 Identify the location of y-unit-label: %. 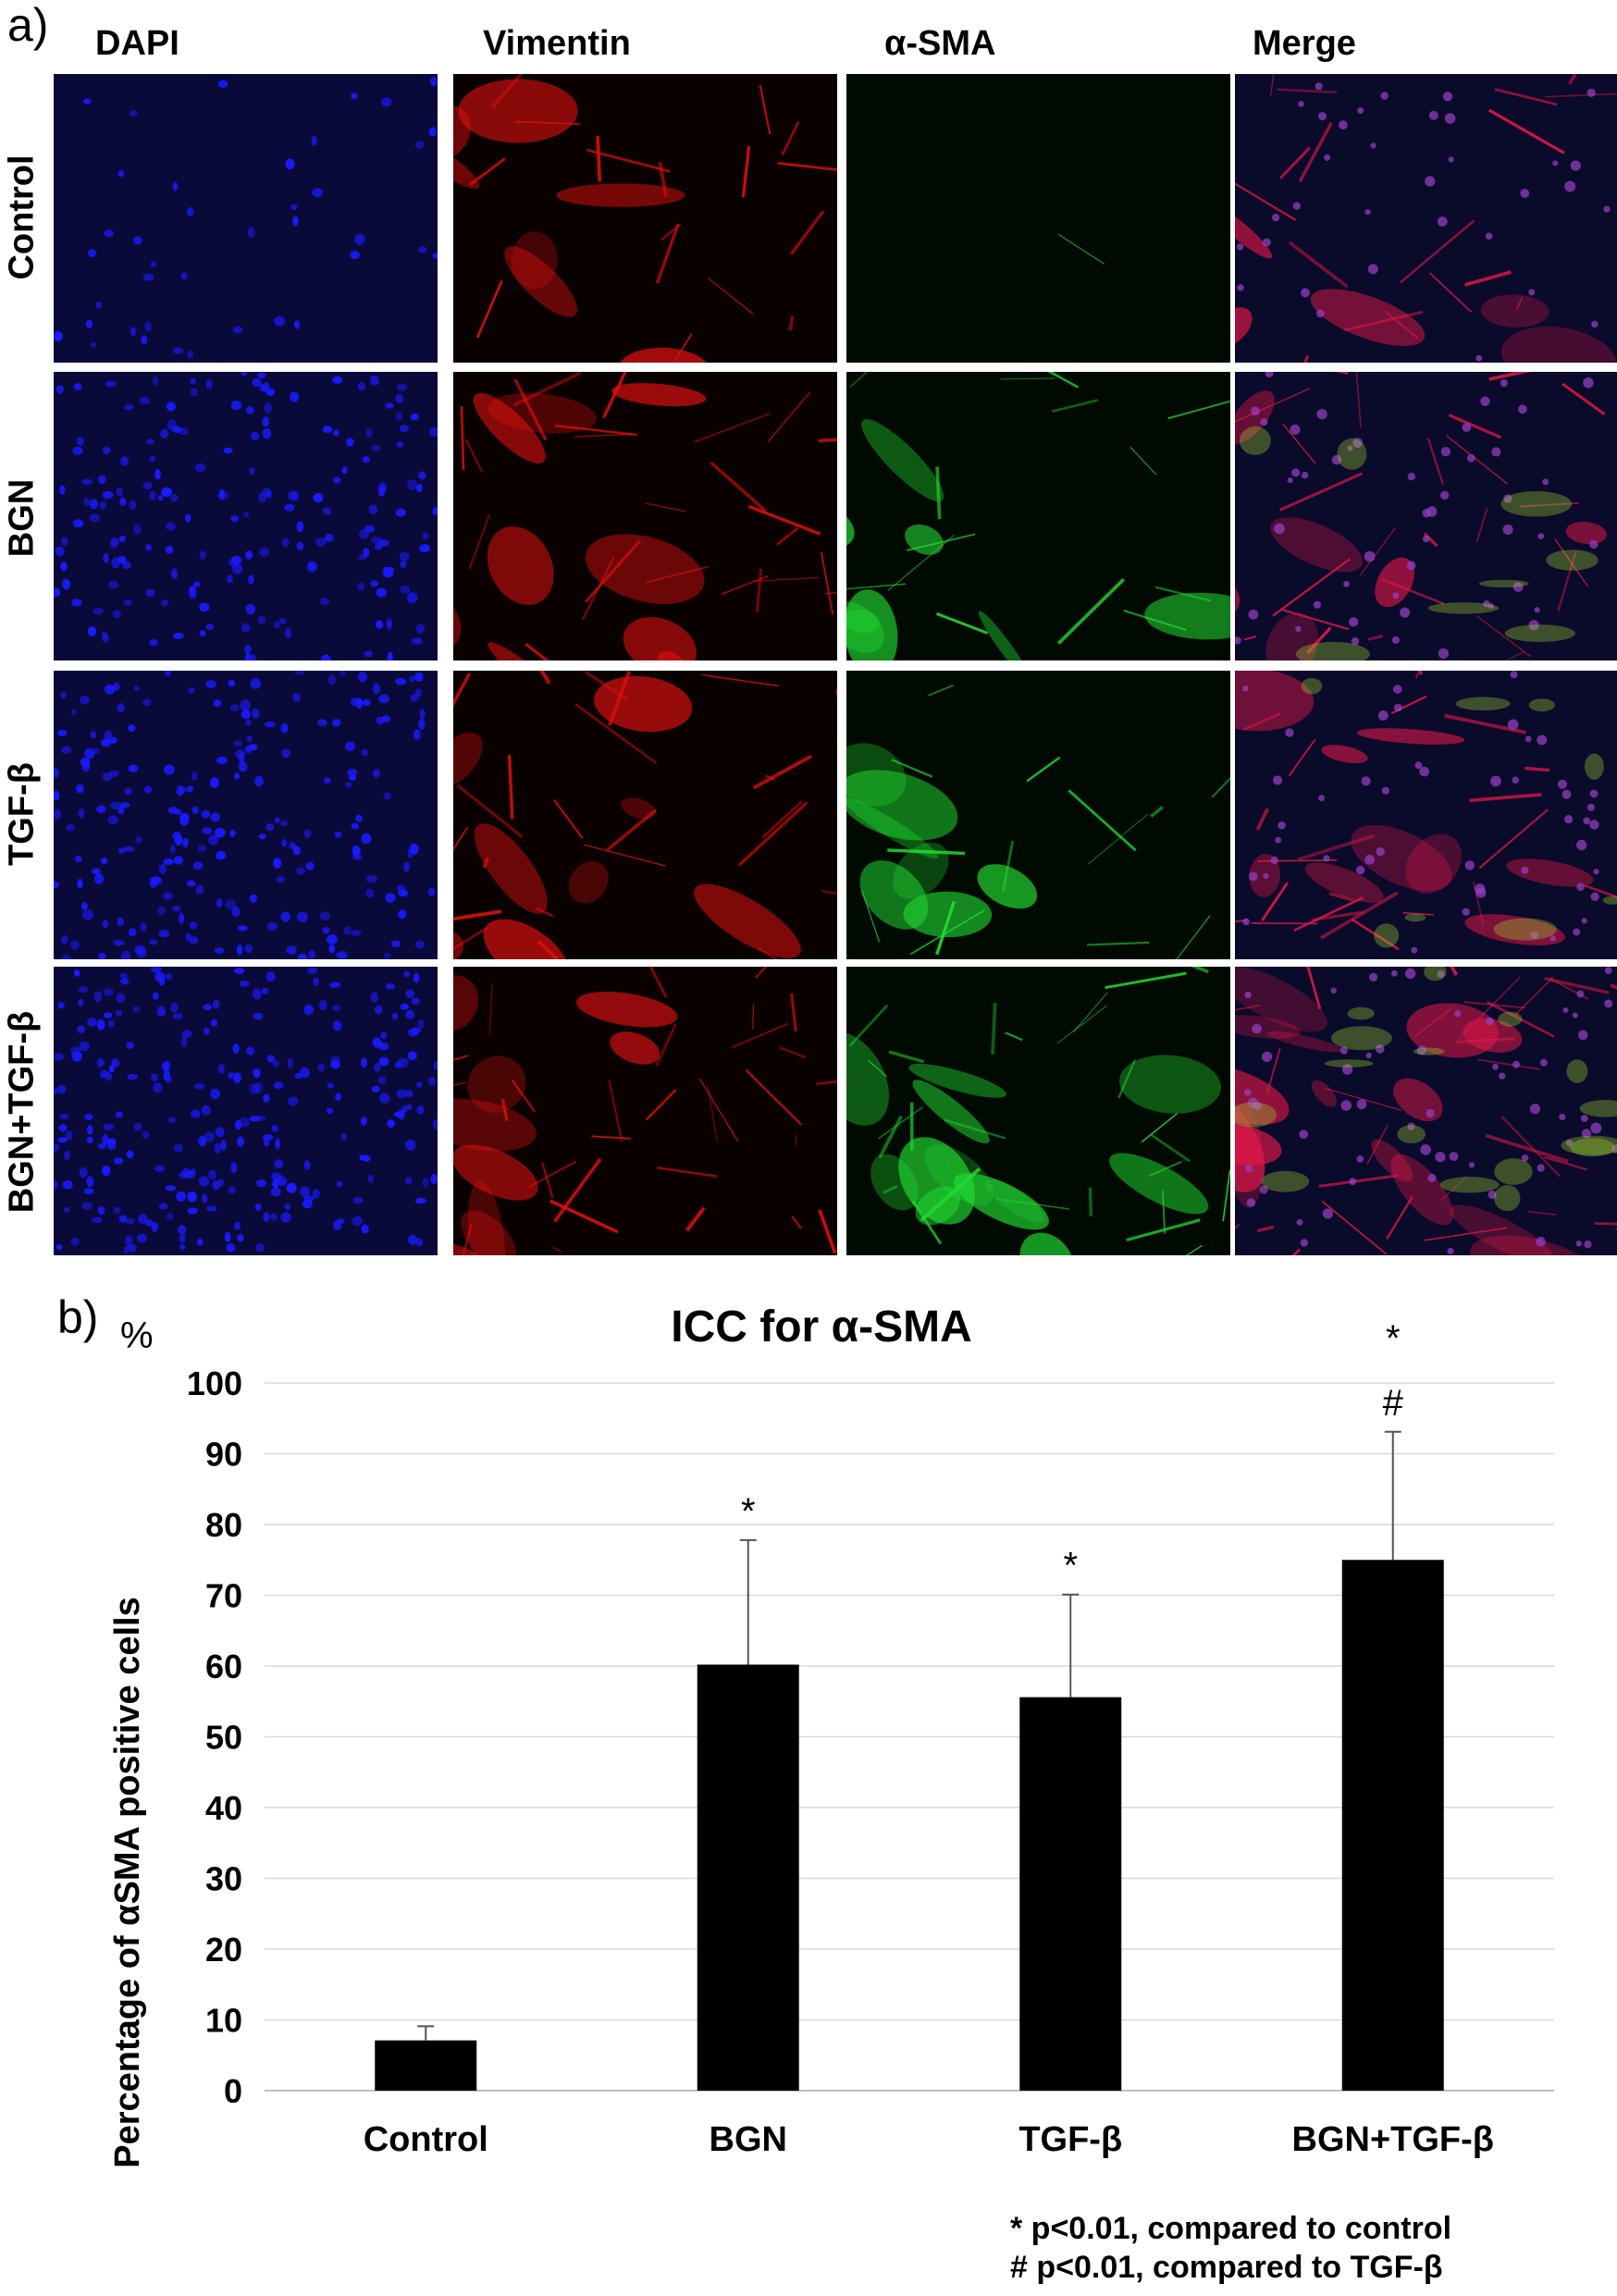
(137, 1335).